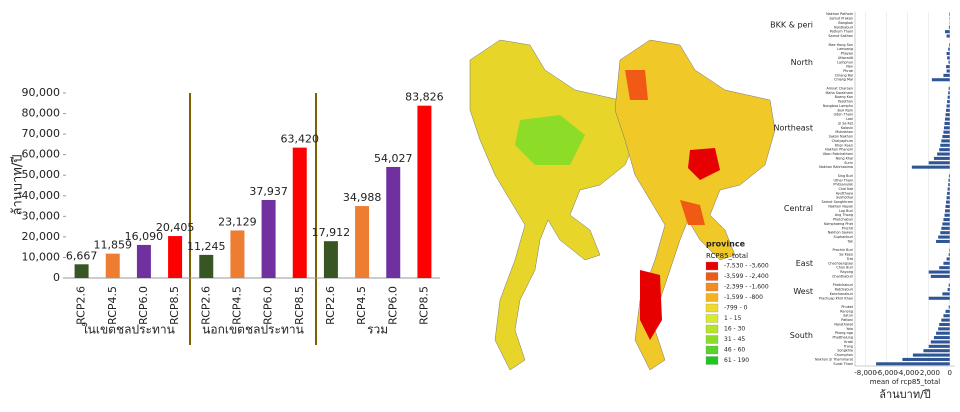 The image size is (960, 412). What do you see at coordinates (41, 215) in the screenshot?
I see `y-tick-label: 30,000` at bounding box center [41, 215].